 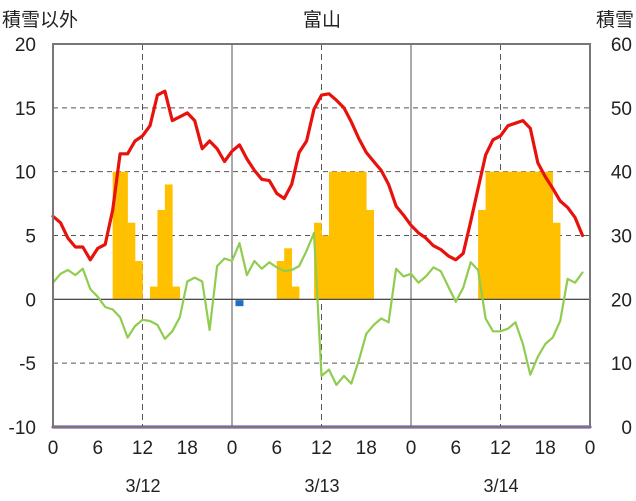 I want to click on left-axis-title: 積雪以外, so click(x=40, y=20).